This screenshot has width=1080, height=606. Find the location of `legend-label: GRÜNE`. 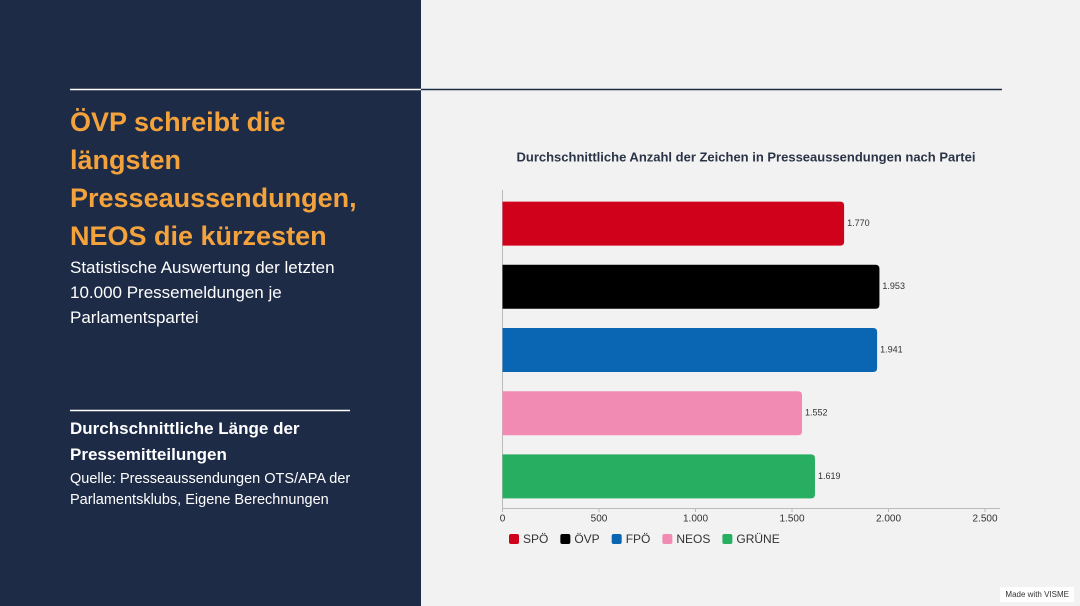

legend-label: GRÜNE is located at coordinates (757, 539).